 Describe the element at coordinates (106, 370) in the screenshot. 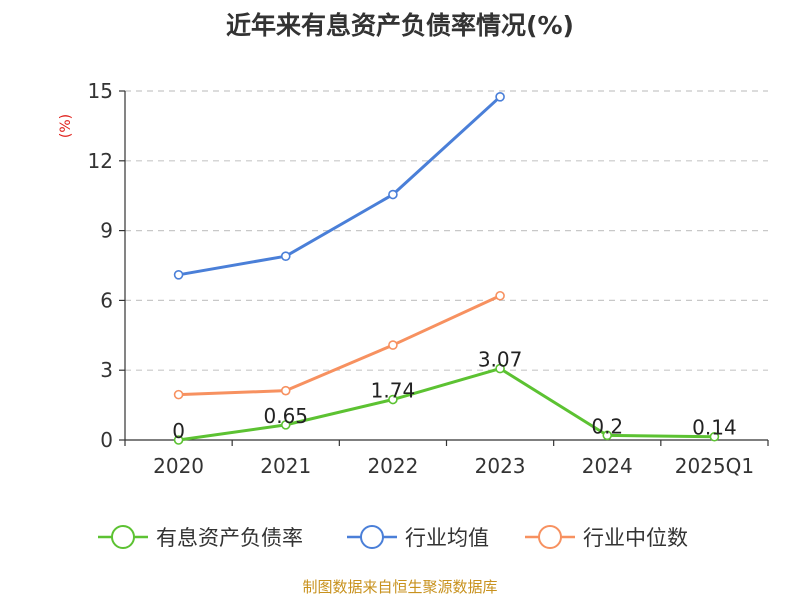

I see `y-tick-label: 3` at that location.